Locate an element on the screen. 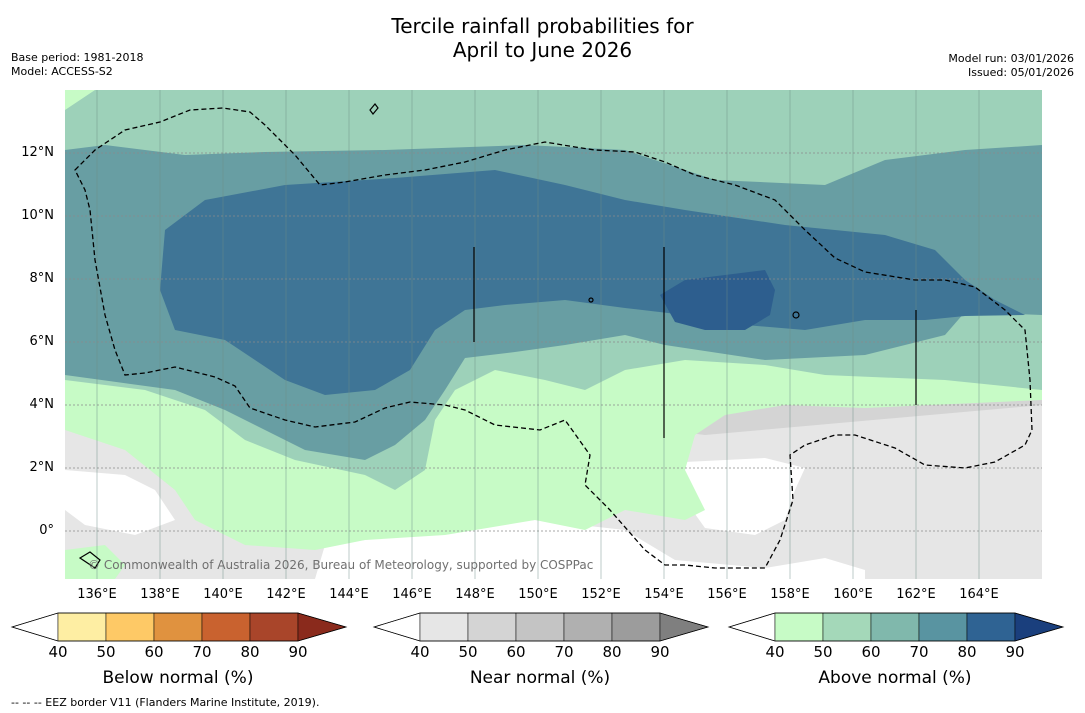 Image resolution: width=1085 pixels, height=713 pixels. cb-near-tick-40: 40 is located at coordinates (420, 652).